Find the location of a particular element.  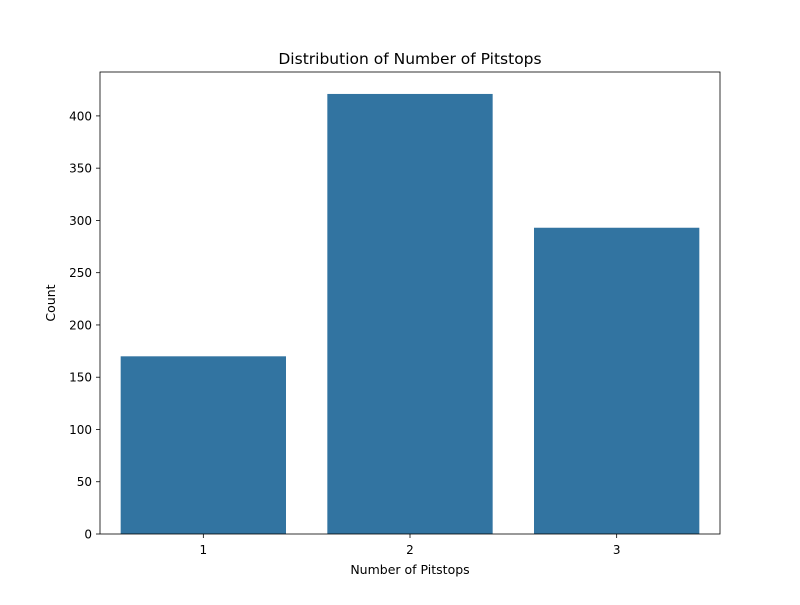

x-axis-label: Number of Pitstops is located at coordinates (409, 569).